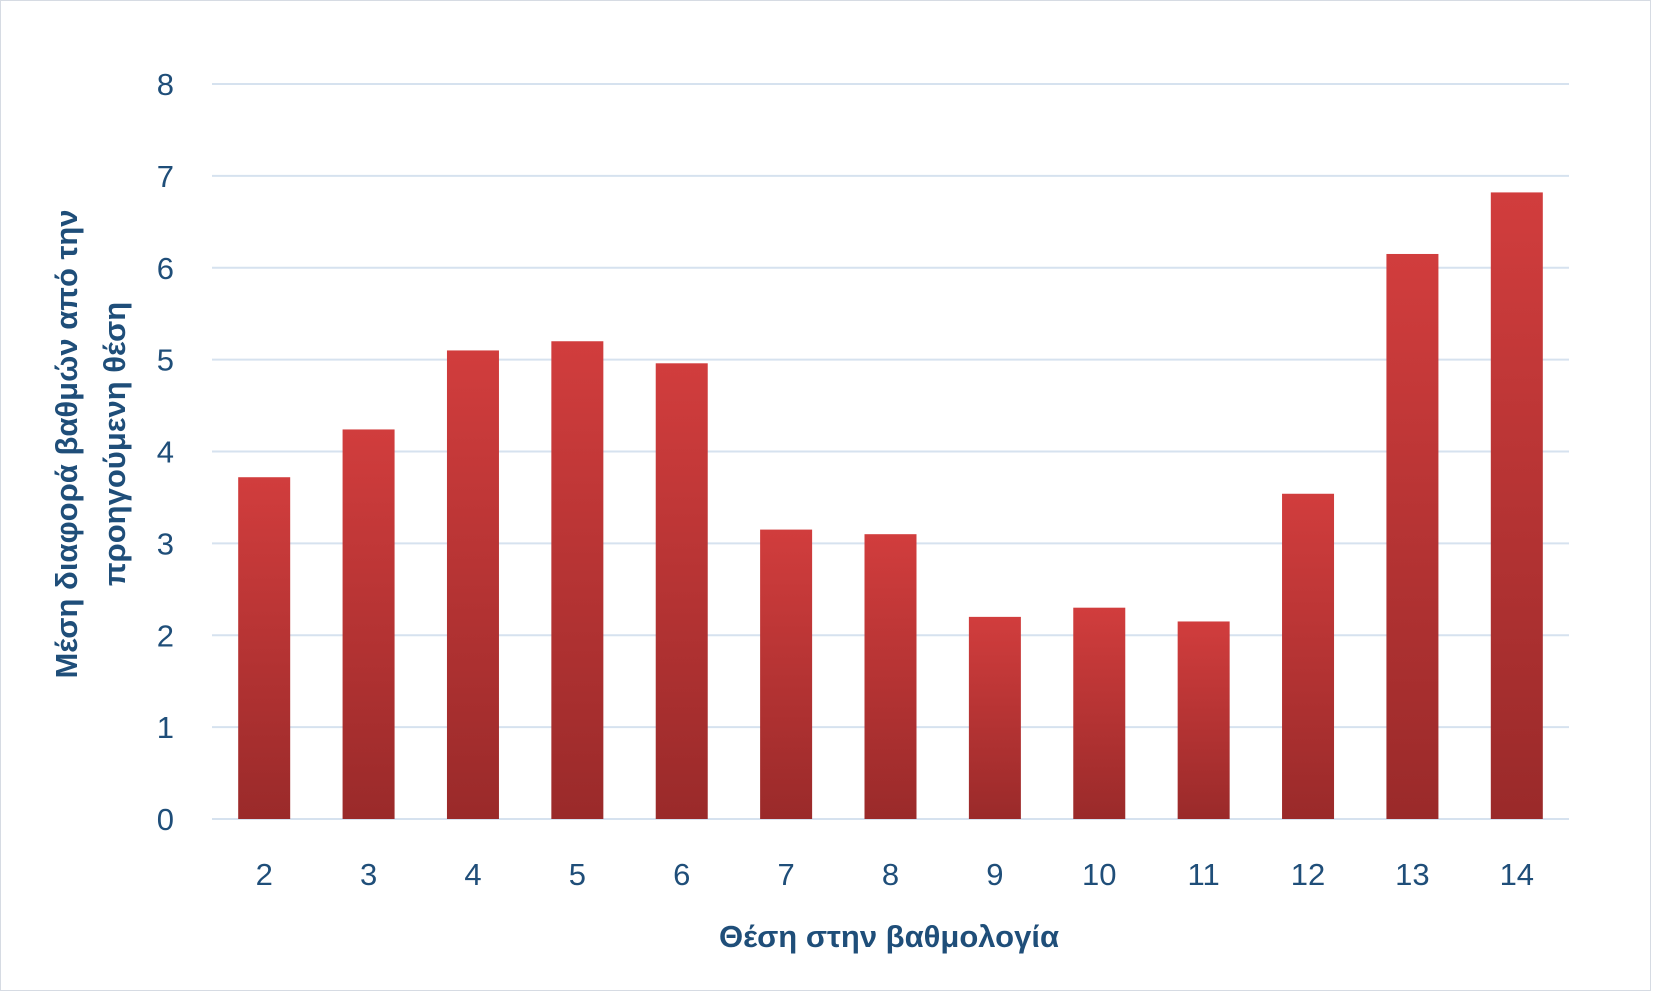  I want to click on y-tick-label: 0, so click(165, 819).